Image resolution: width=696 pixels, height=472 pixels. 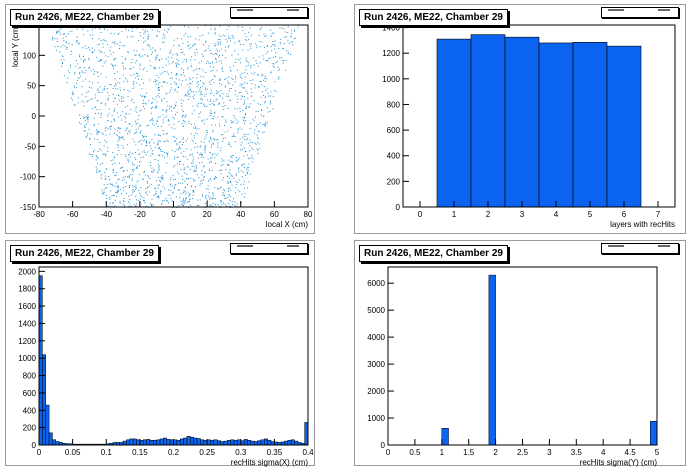 I want to click on y-tick-label: 3000, so click(x=376, y=364).